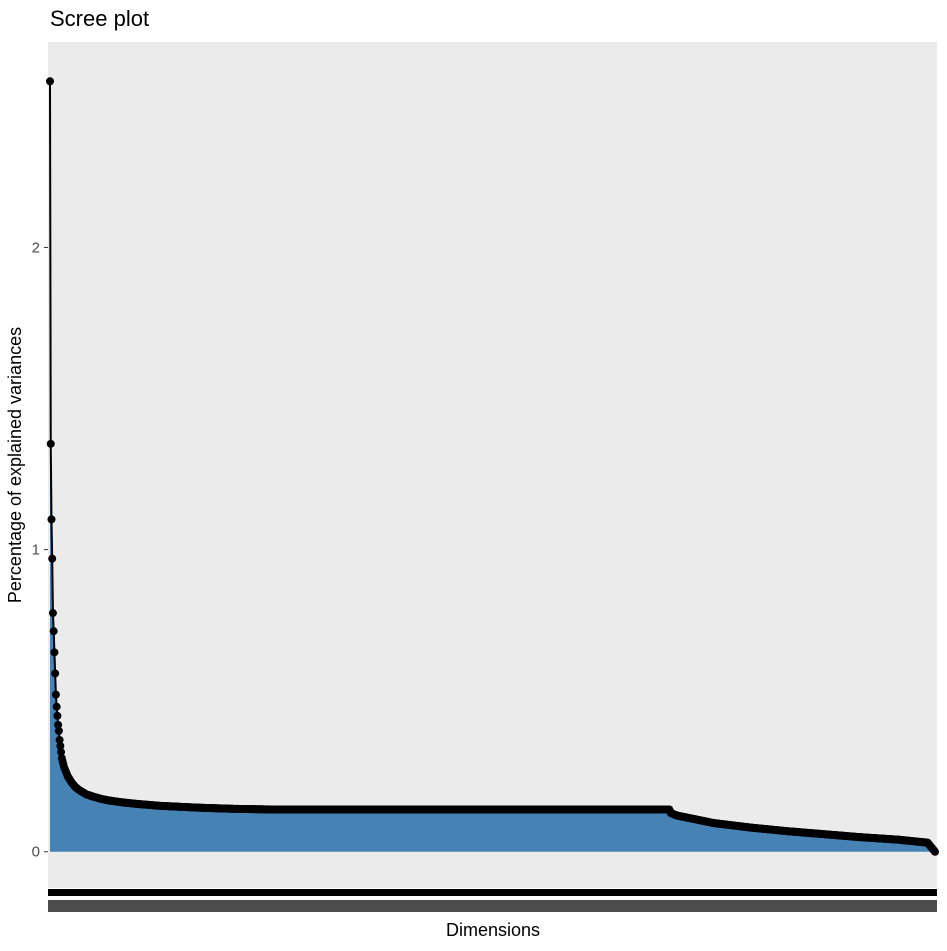 The image size is (947, 951). I want to click on x-tick-band, so click(492, 892).